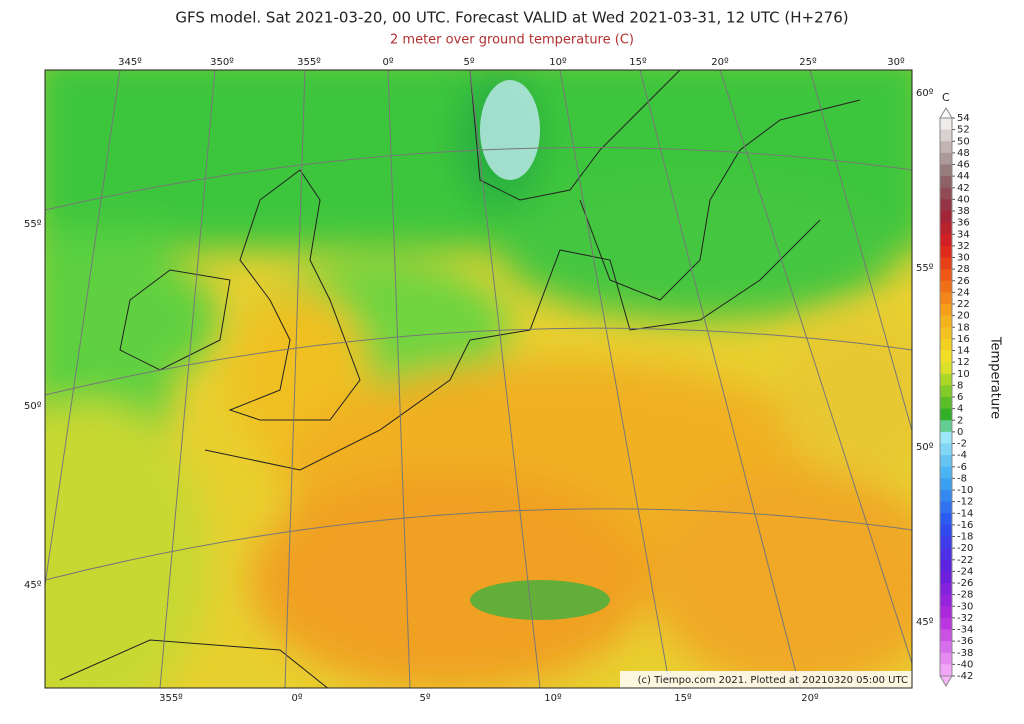 This screenshot has width=1024, height=724. I want to click on colorbar-tick-label: -24, so click(965, 571).